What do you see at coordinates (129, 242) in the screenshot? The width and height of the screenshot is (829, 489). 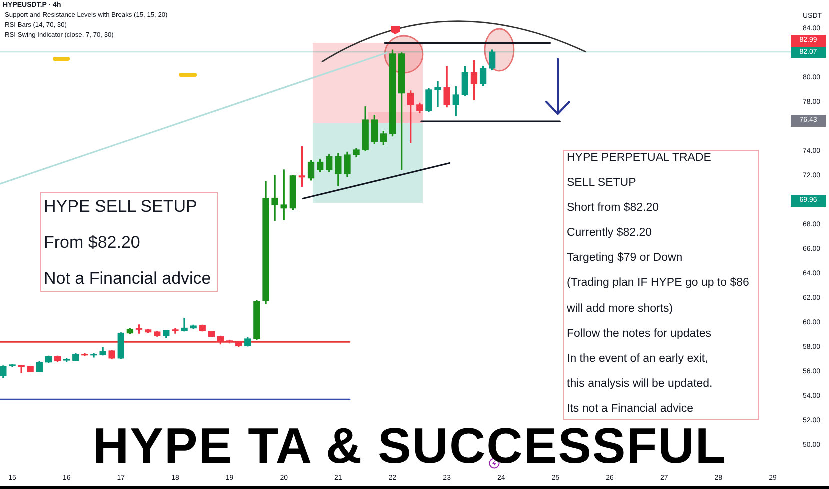 I see `text-box: HYPE SELL SETUP From $82.20 Not a Financial advice` at bounding box center [129, 242].